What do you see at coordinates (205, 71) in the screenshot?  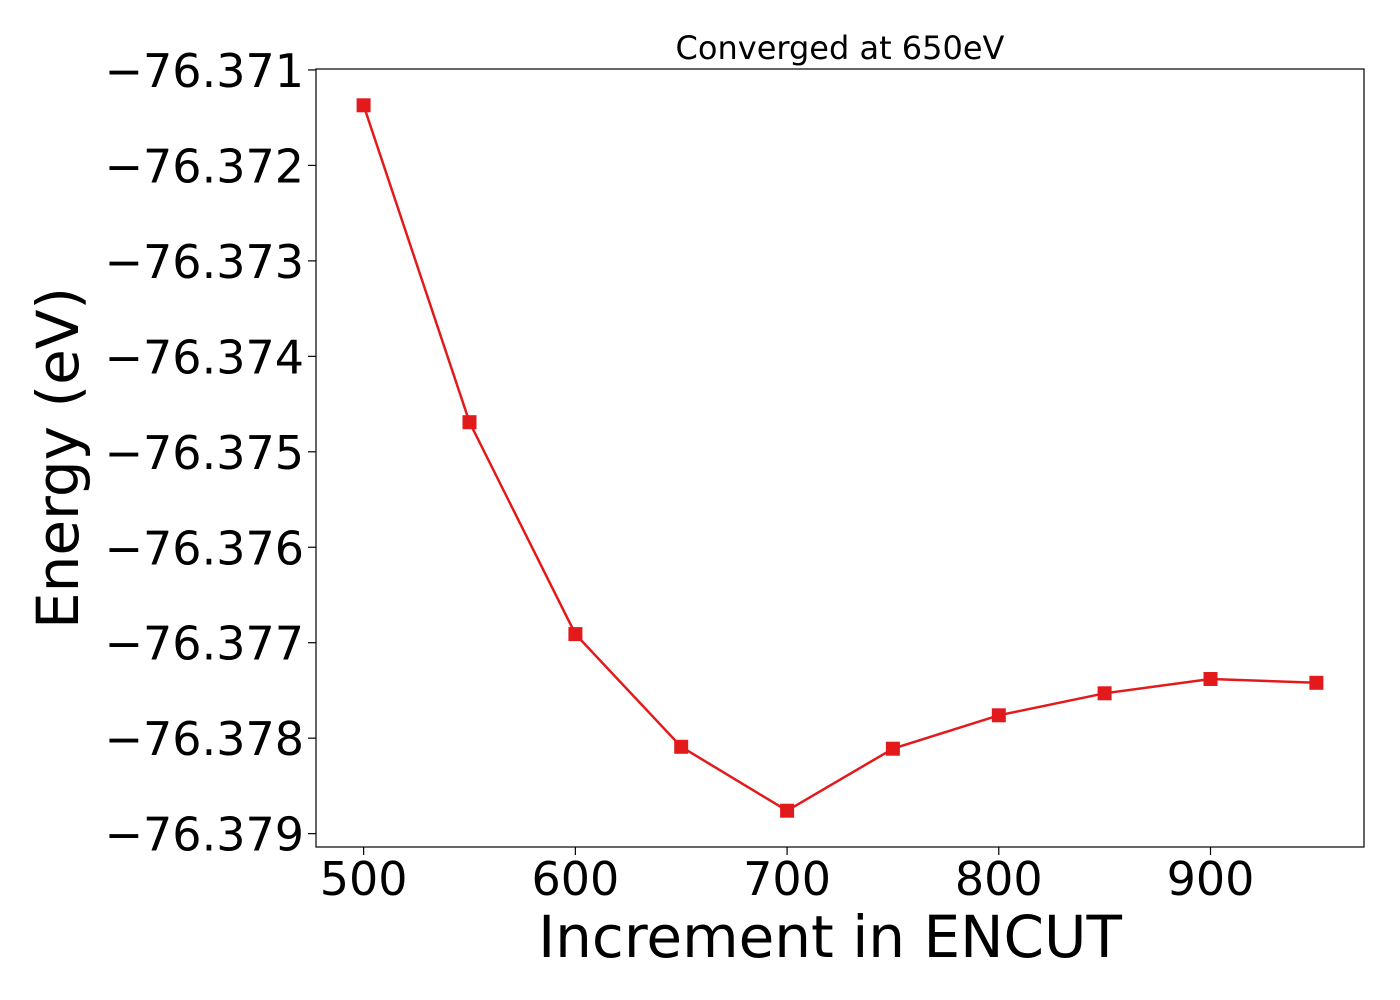 I see `y-tick-label: −76.371` at bounding box center [205, 71].